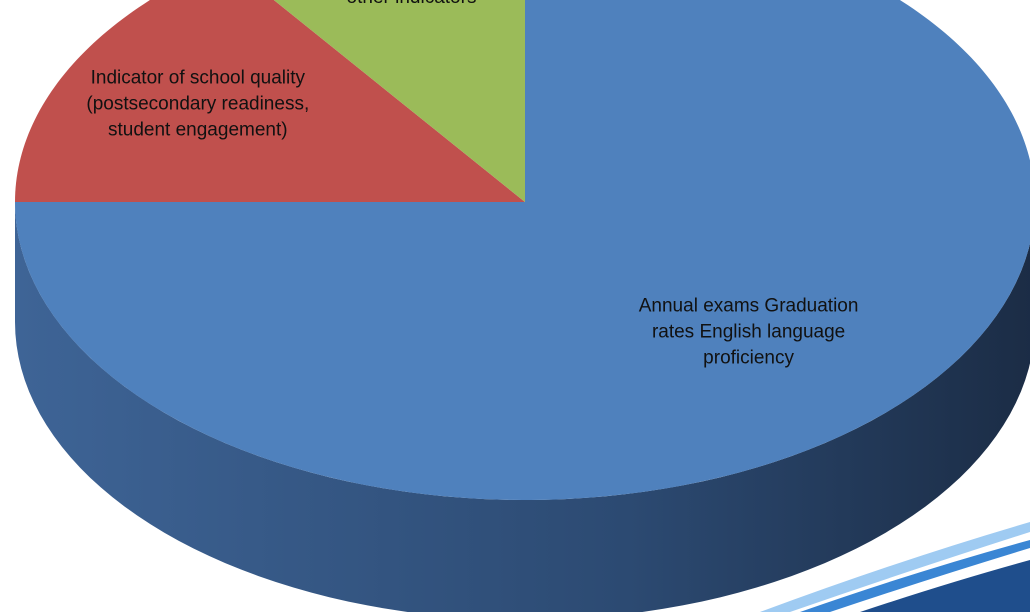 The image size is (1030, 612). Describe the element at coordinates (197, 104) in the screenshot. I see `slice-label-1-line-1: (postsecondary readiness,` at that location.